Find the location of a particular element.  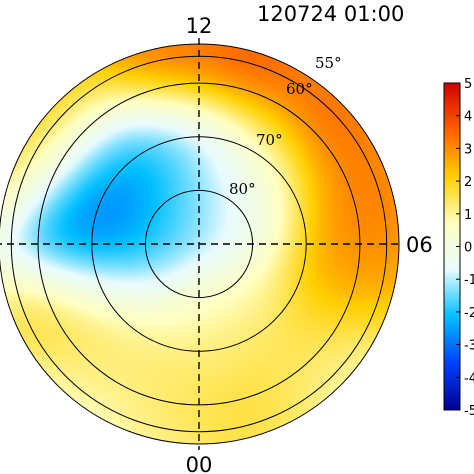

lat-label-80: 80° is located at coordinates (242, 189).